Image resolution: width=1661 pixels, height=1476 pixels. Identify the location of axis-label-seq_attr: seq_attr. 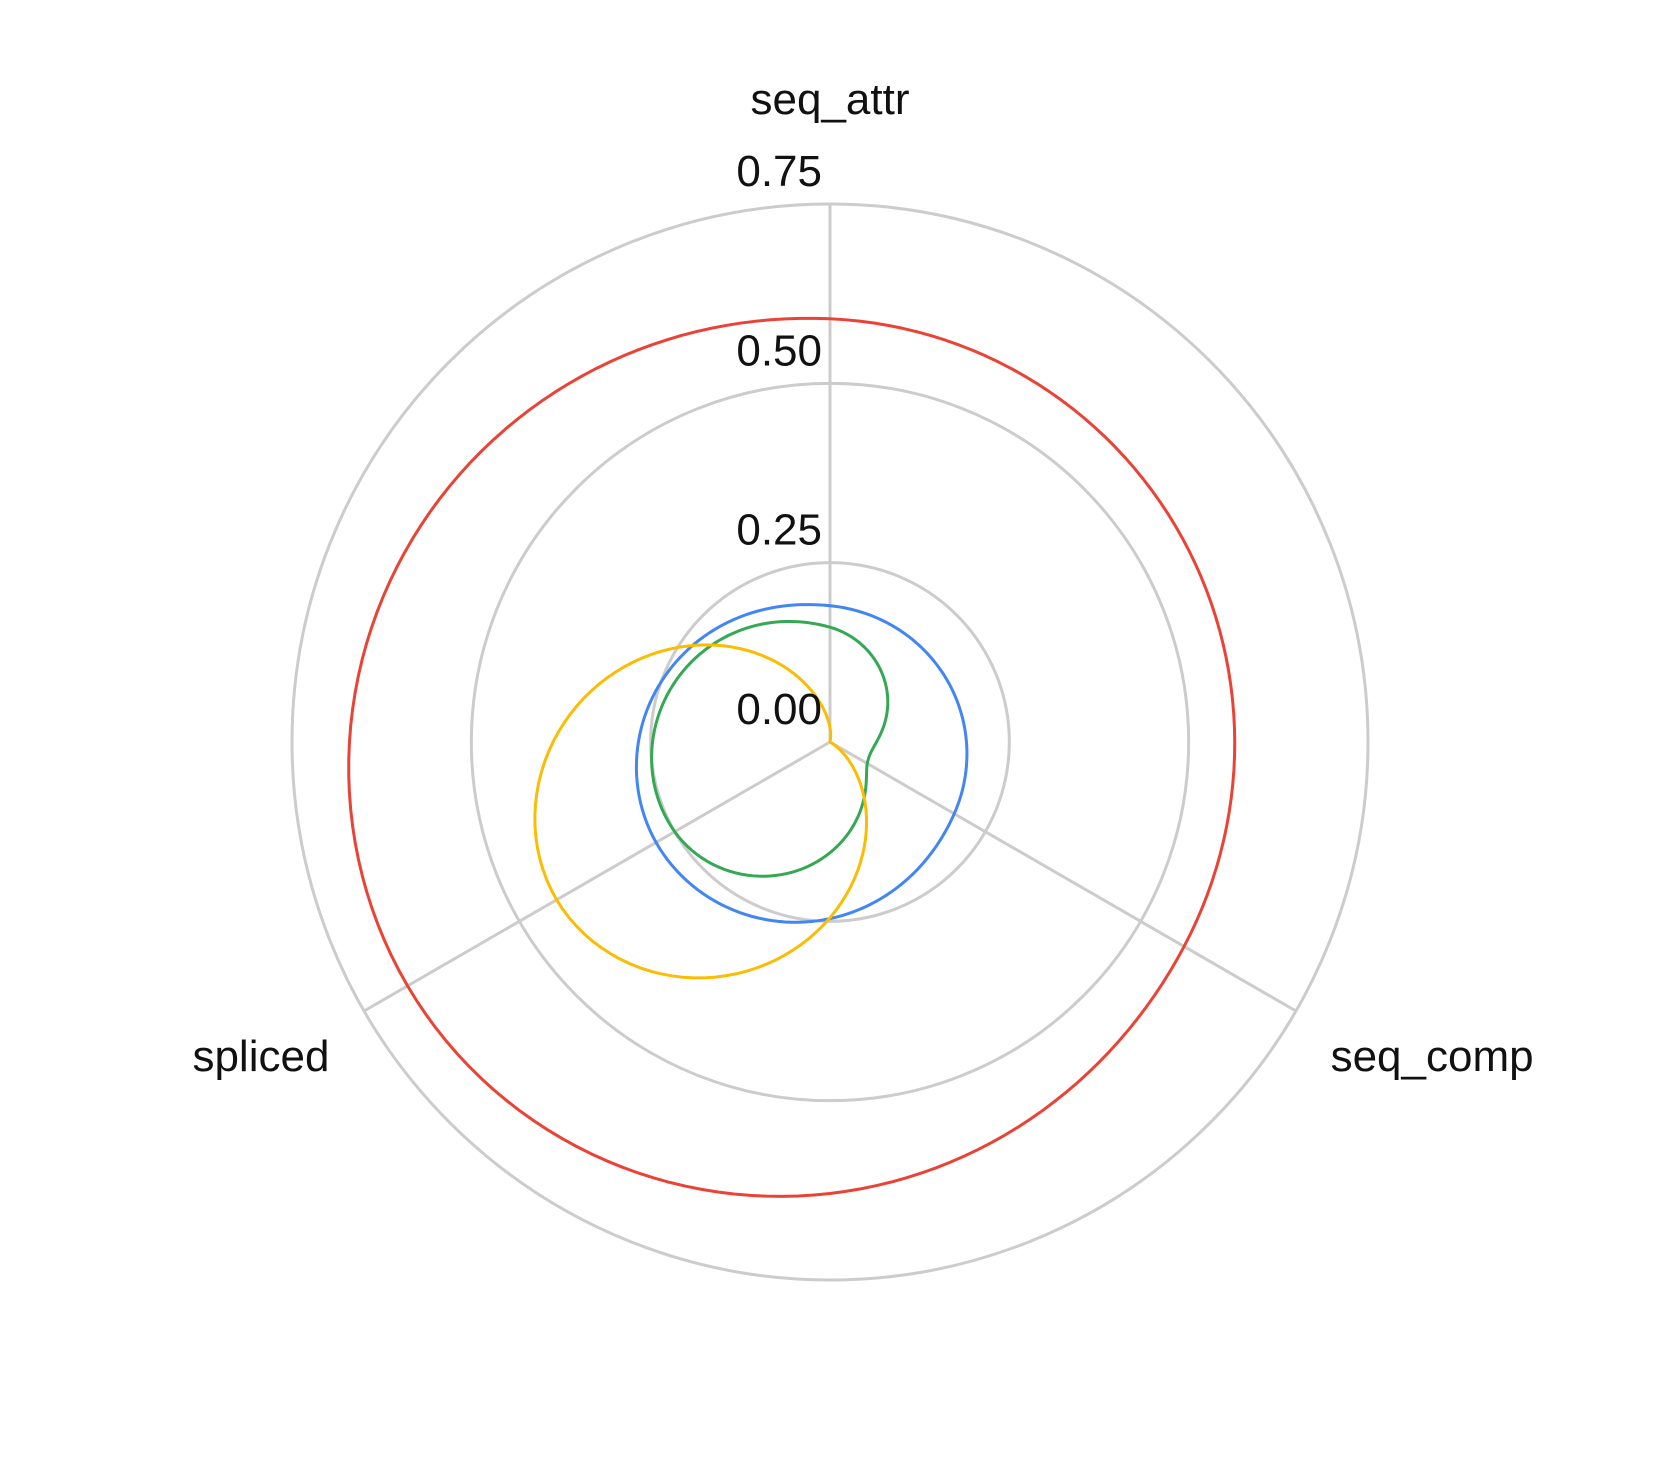
(830, 99).